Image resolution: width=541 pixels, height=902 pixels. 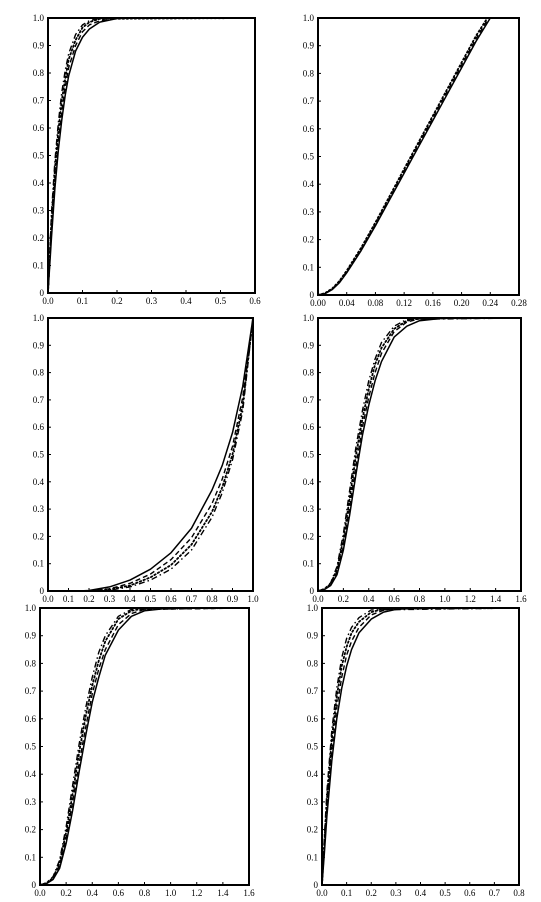 What do you see at coordinates (347, 303) in the screenshot?
I see `x-tick-label: 0.04` at bounding box center [347, 303].